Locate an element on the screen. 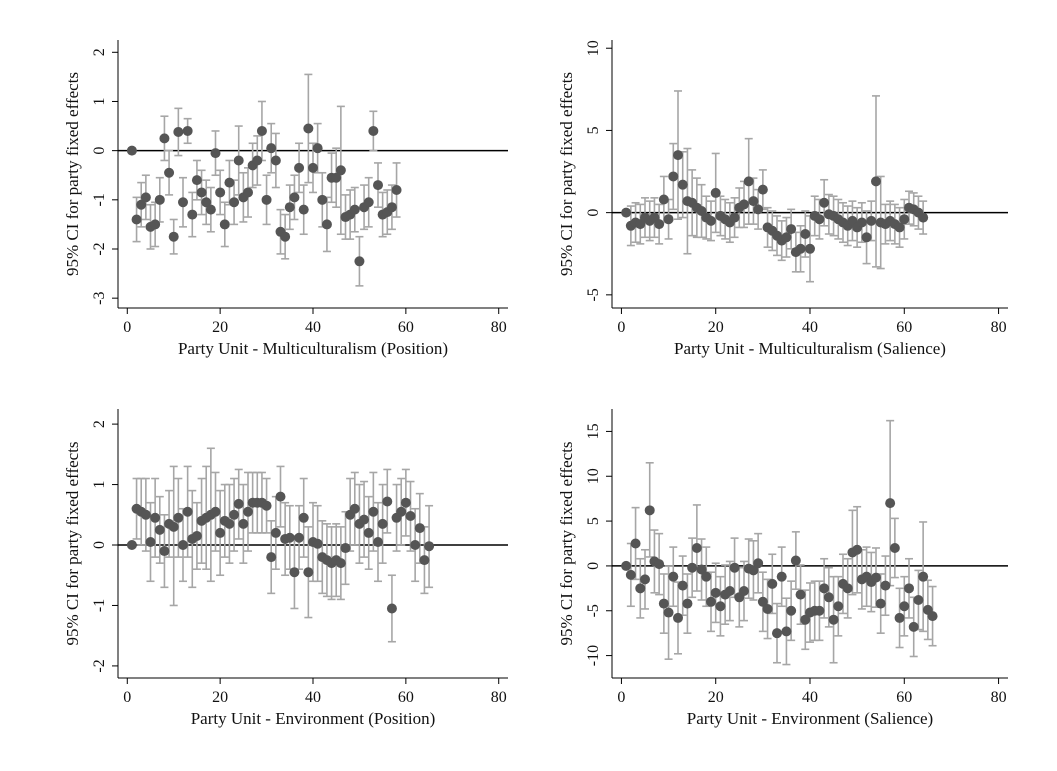  x-tick-label: 60 is located at coordinates (406, 697).